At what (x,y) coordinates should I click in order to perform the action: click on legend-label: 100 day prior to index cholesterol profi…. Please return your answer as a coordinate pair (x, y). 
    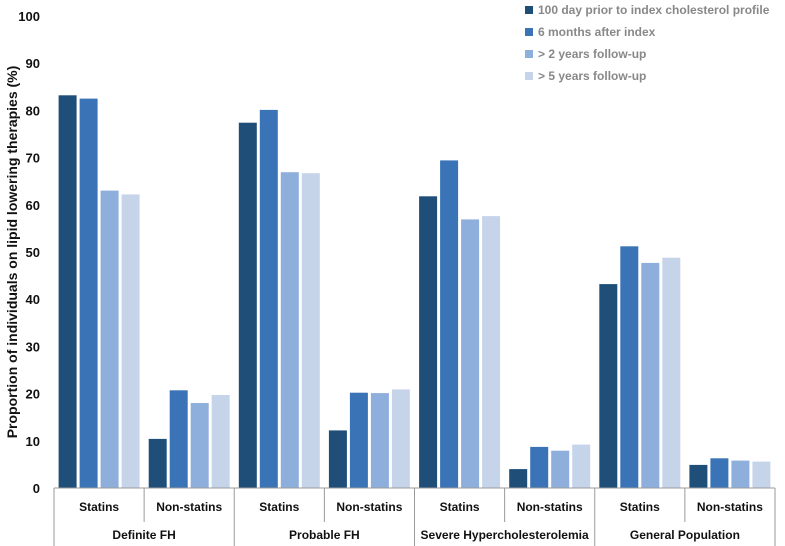
    Looking at the image, I should click on (654, 10).